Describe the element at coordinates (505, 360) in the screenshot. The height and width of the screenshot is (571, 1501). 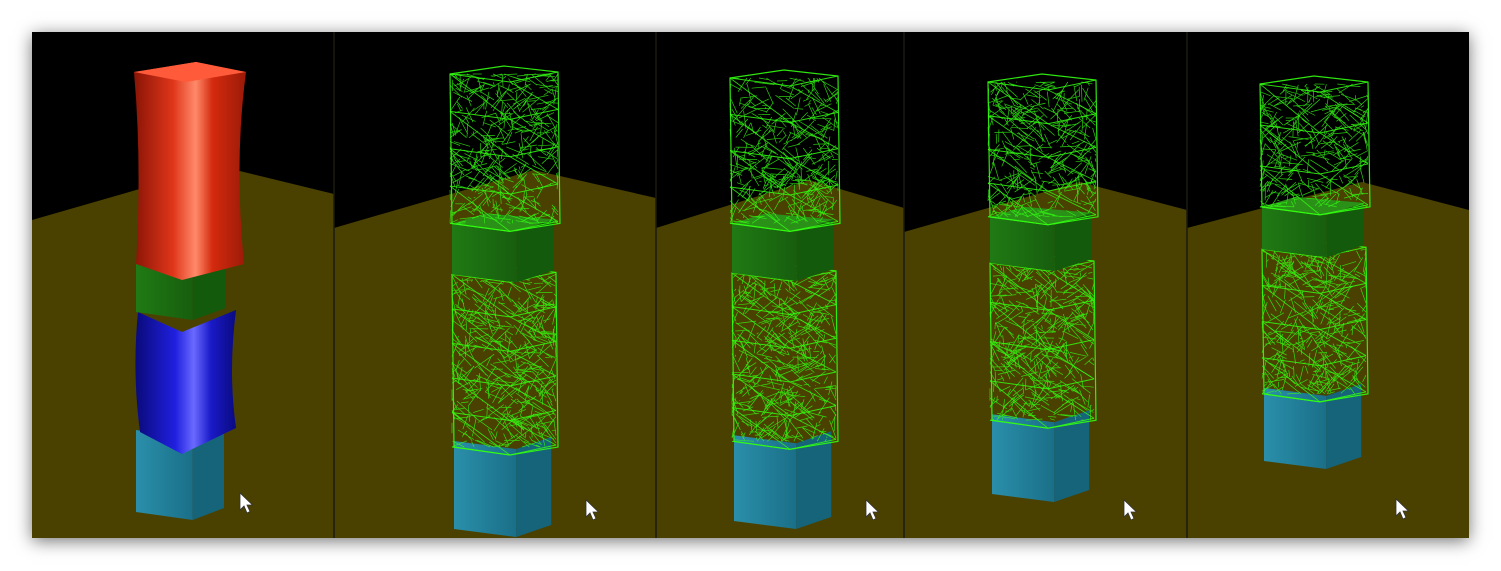
I see `wireframe-lower` at that location.